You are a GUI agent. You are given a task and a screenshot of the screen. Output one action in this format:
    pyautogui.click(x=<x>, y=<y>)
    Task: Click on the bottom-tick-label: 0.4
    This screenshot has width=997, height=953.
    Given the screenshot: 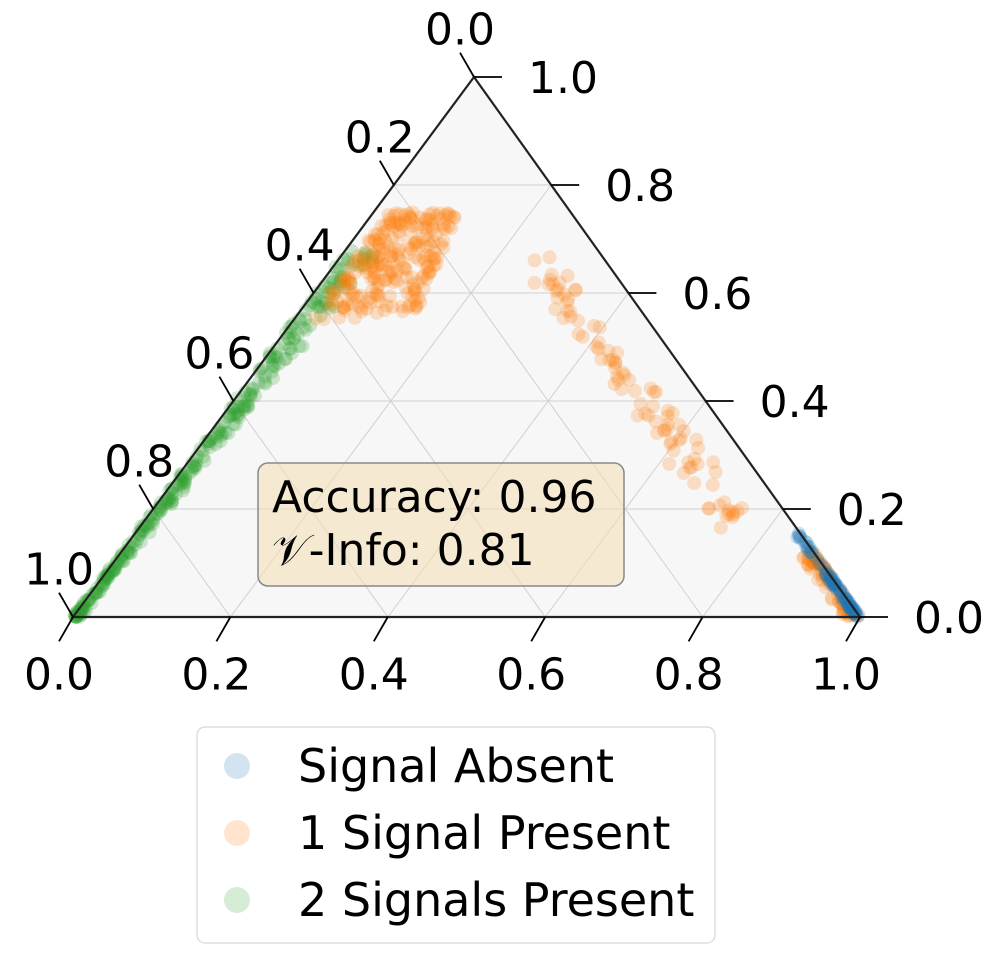 What is the action you would take?
    pyautogui.click(x=374, y=674)
    